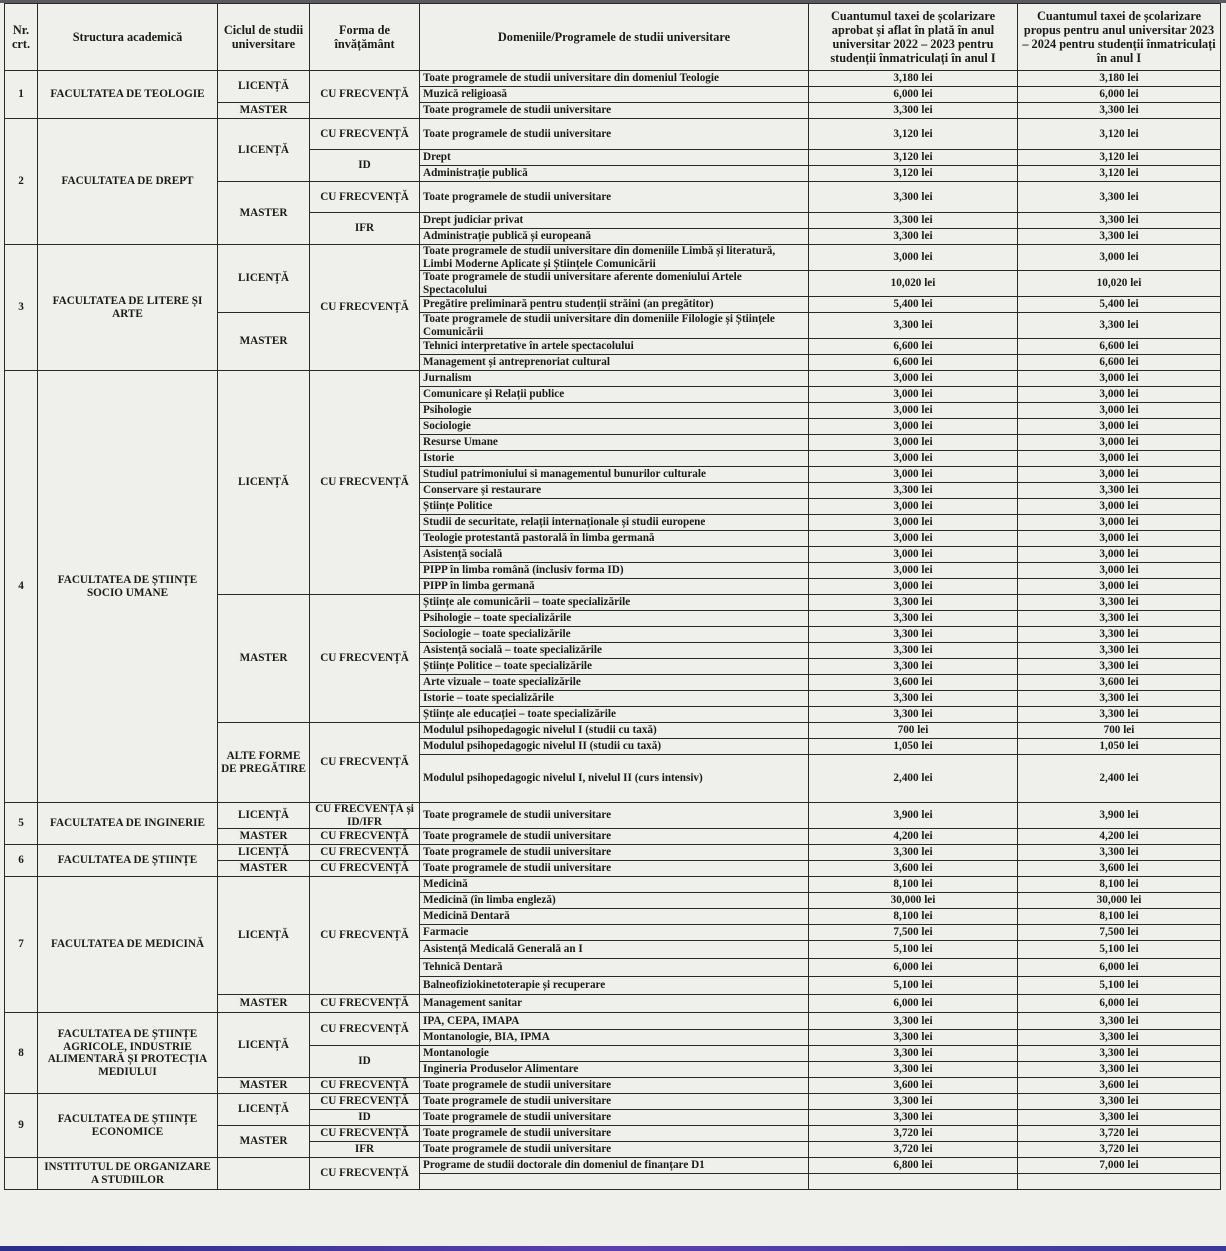  What do you see at coordinates (614, 236) in the screenshot?
I see `program-cell: Administrație publică și europeană` at bounding box center [614, 236].